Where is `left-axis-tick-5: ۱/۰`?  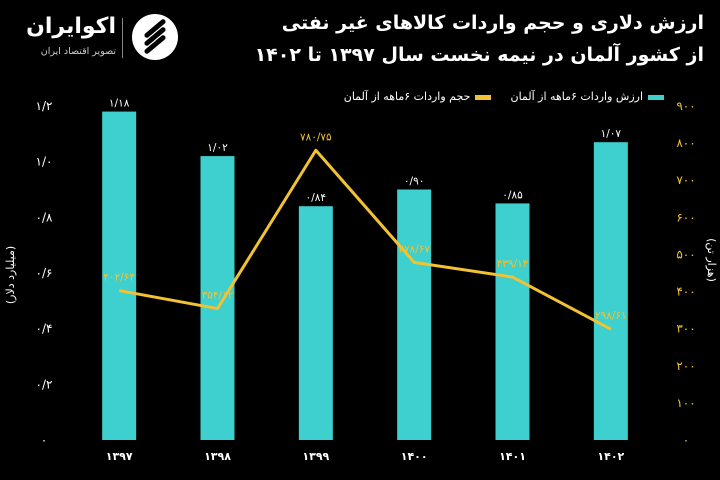
left-axis-tick-5: ۱/۰ is located at coordinates (44, 162).